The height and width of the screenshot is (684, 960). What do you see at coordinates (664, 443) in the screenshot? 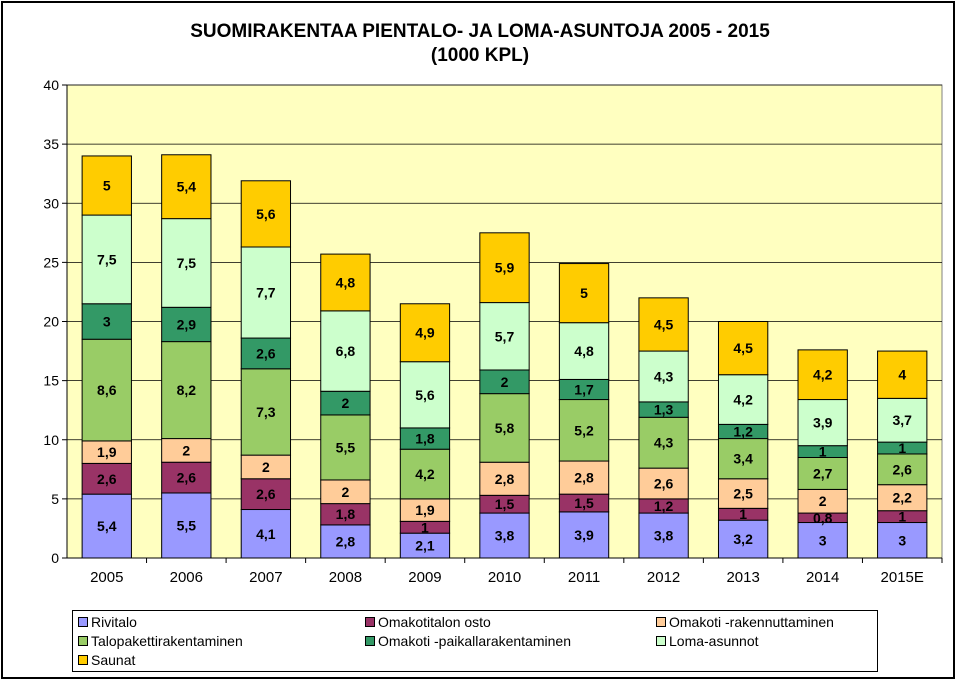
I see `data-label: 4,3` at bounding box center [664, 443].